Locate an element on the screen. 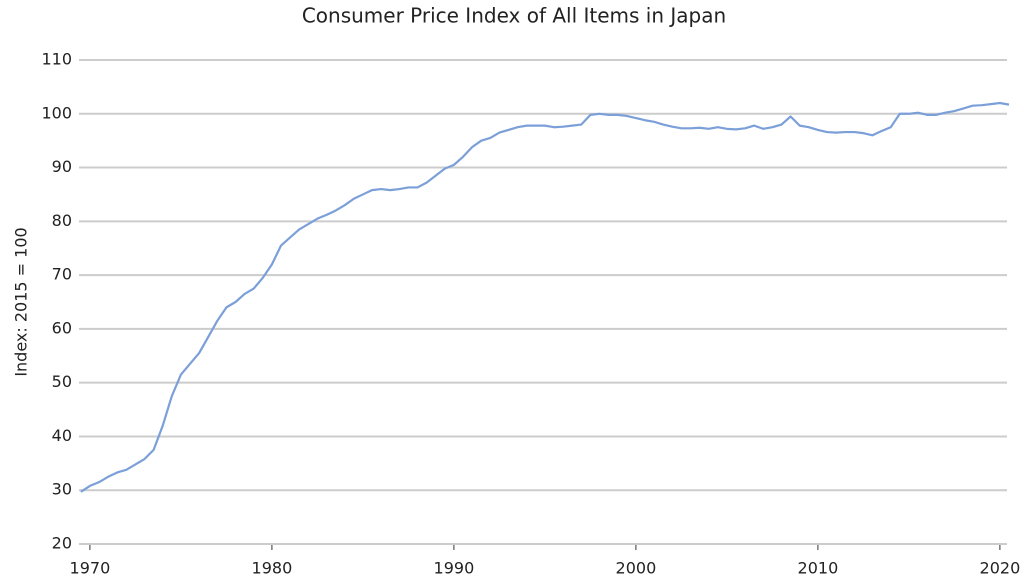 Image resolution: width=1024 pixels, height=582 pixels. y-tick-label: 110 is located at coordinates (56, 59).